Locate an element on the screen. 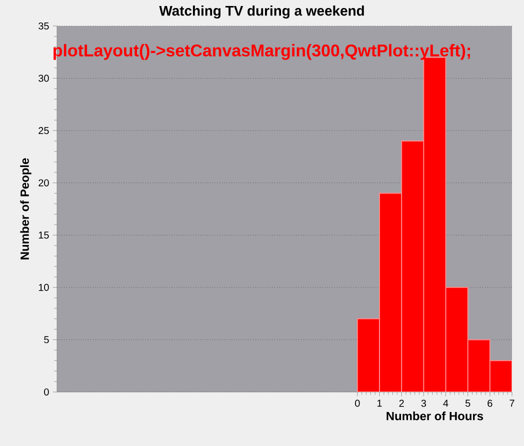 The height and width of the screenshot is (446, 524). y-tick-label: 20 is located at coordinates (43, 182).